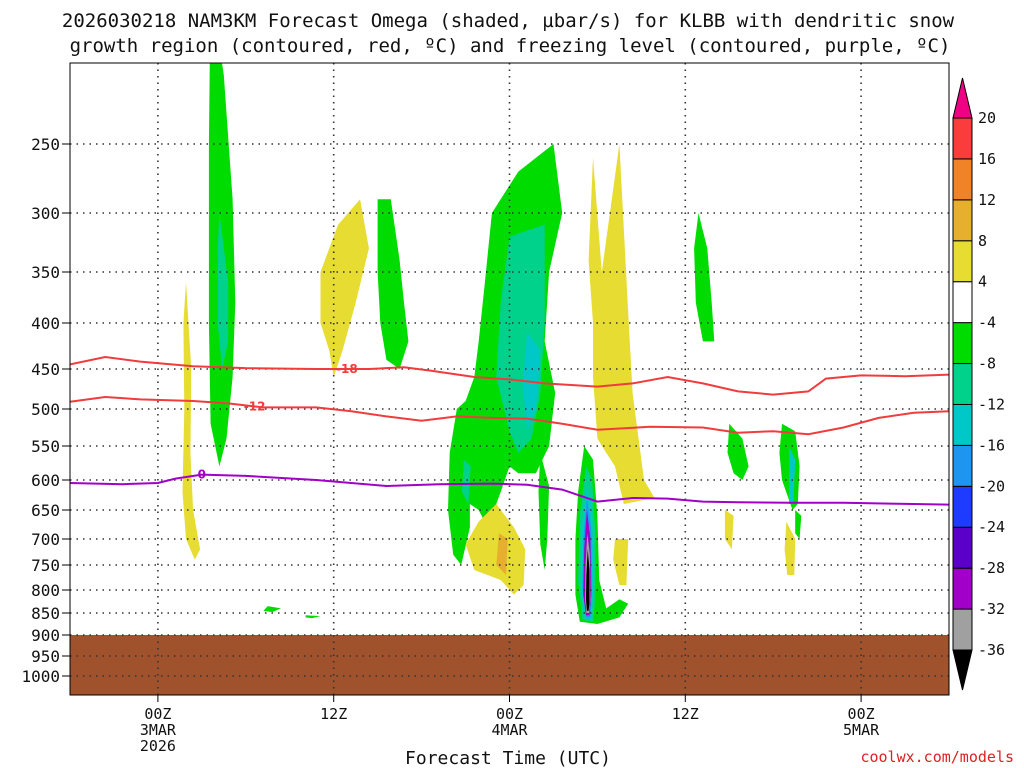 The height and width of the screenshot is (768, 1024). What do you see at coordinates (987, 200) in the screenshot?
I see `colorbar-label-11: 12` at bounding box center [987, 200].